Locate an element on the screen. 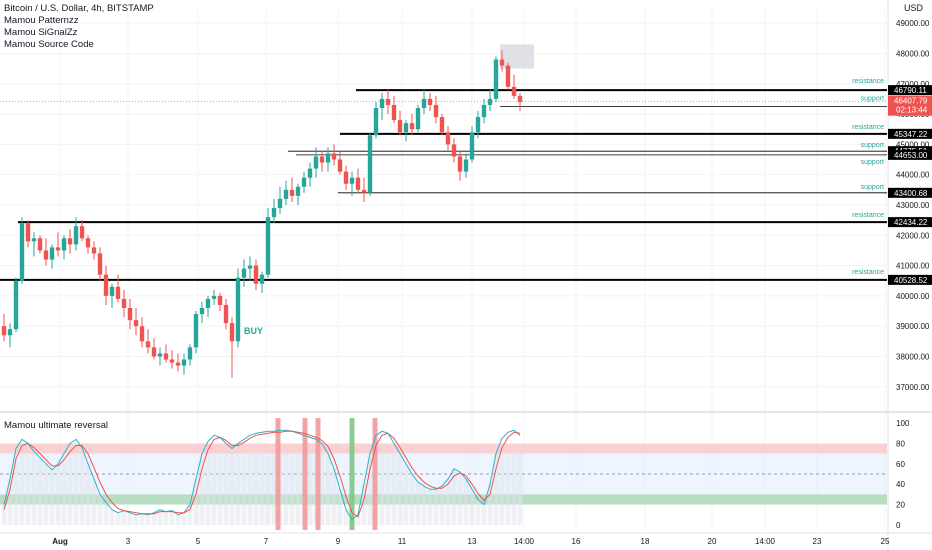  level-price-tag is located at coordinates (910, 154).